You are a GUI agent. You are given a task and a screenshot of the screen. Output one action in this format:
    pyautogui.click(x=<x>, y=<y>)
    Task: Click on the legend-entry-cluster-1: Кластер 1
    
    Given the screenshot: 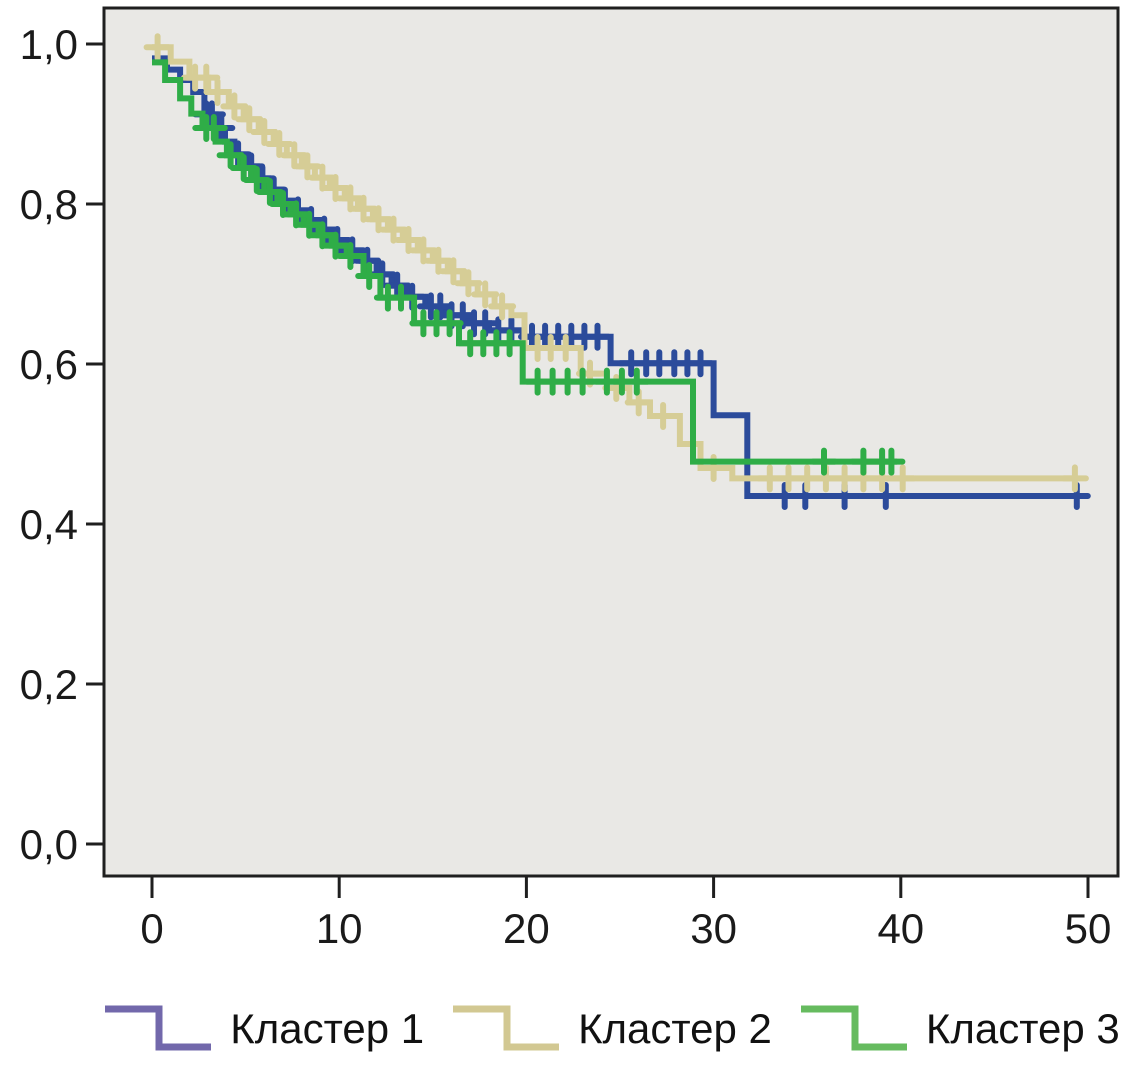 What is the action you would take?
    pyautogui.click(x=263, y=1029)
    